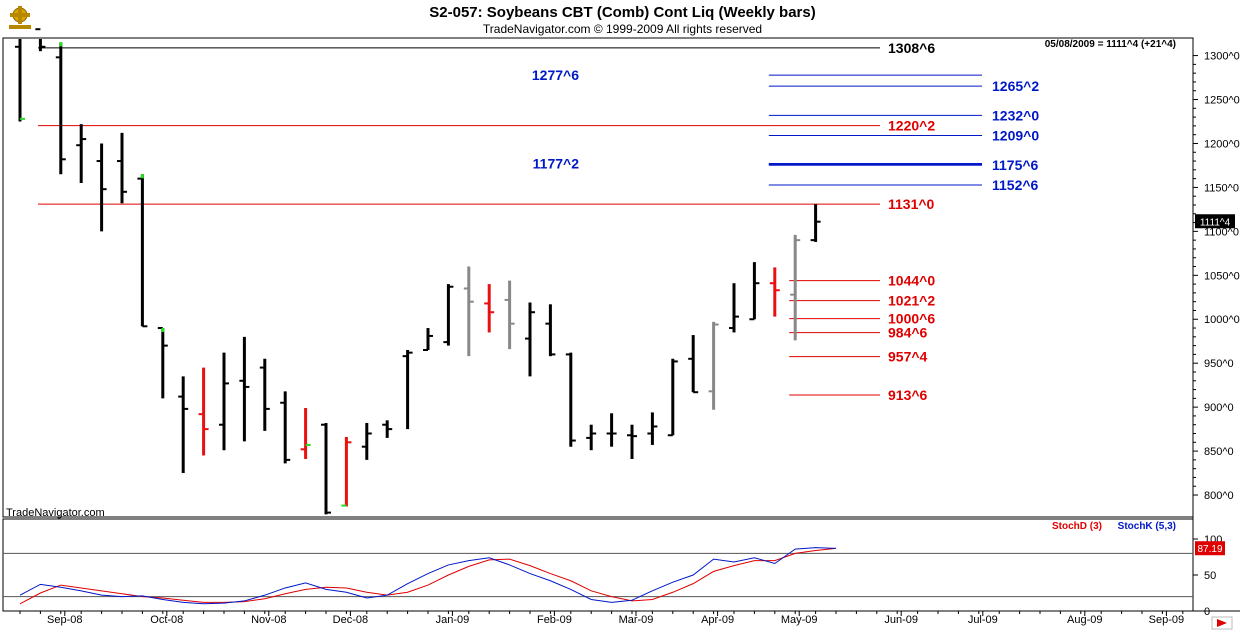  I want to click on last-price-tag, so click(1215, 221).